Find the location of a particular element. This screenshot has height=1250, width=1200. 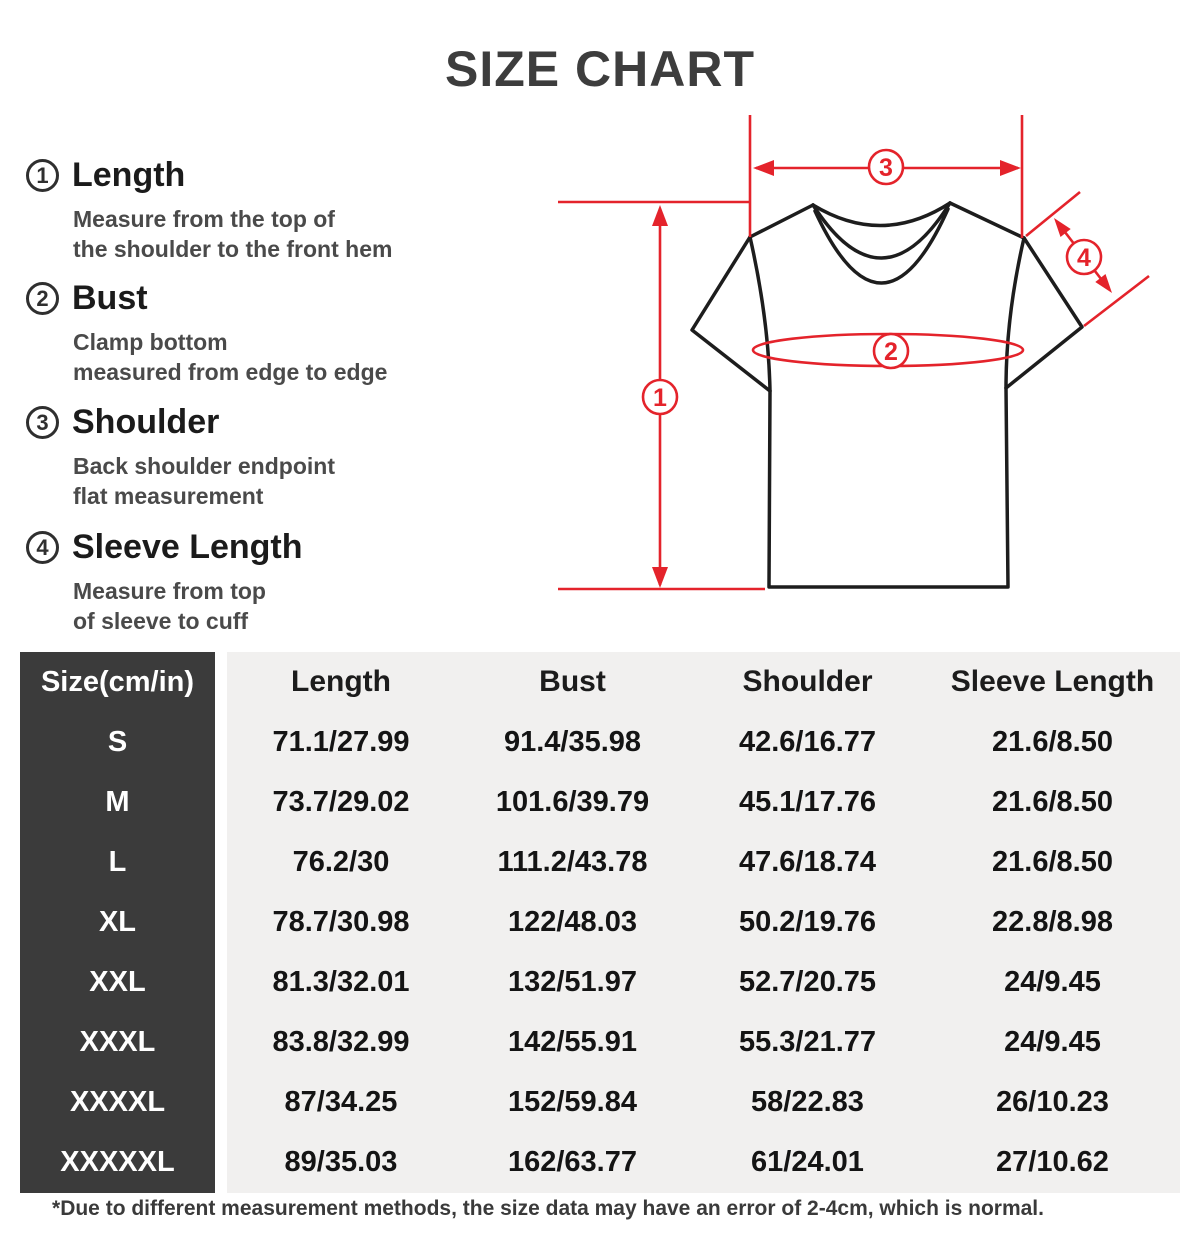

definition-term: Bust is located at coordinates (110, 298).